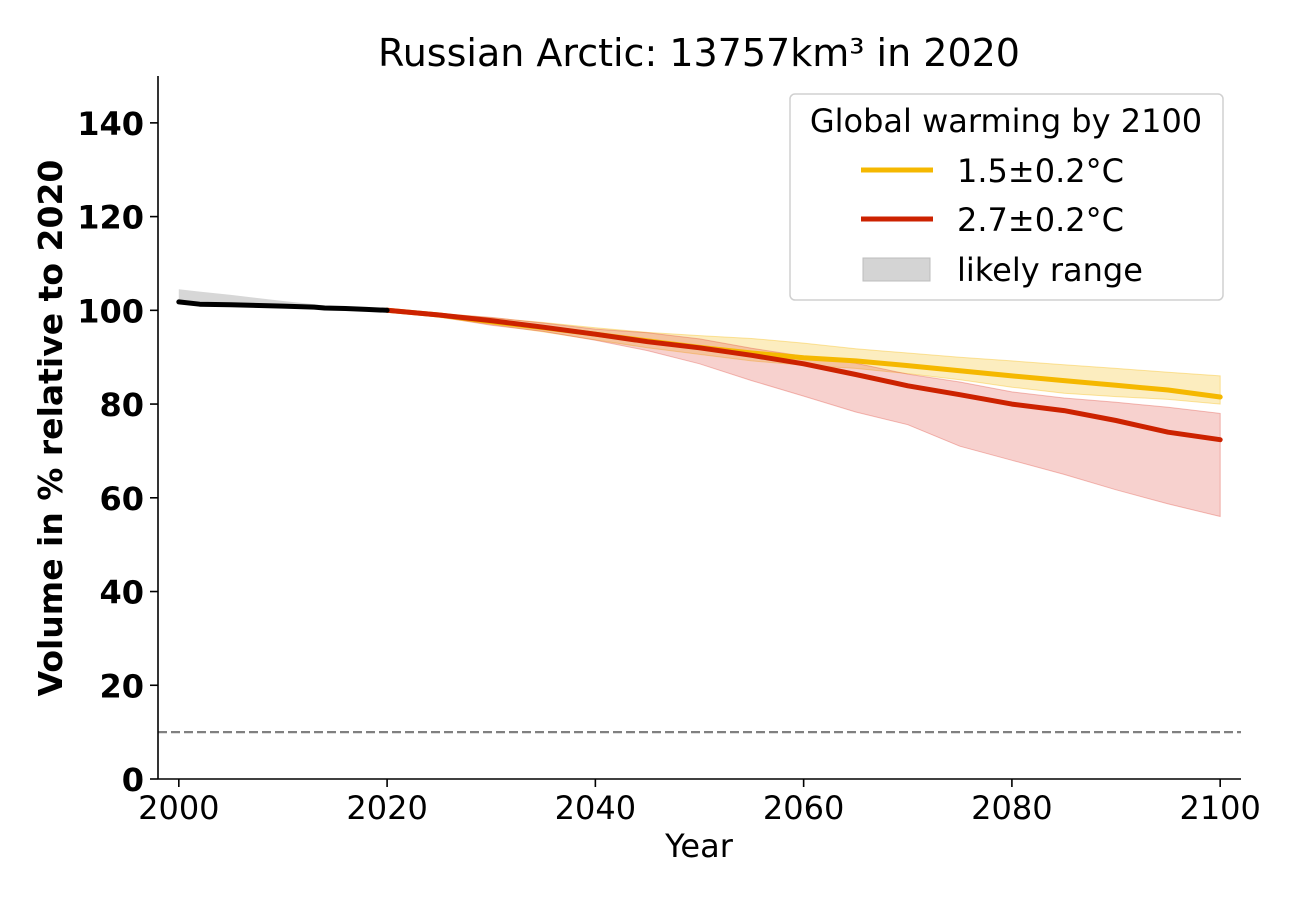 This screenshot has height=900, width=1300. Describe the element at coordinates (121, 593) in the screenshot. I see `y-tick-label: 40` at that location.